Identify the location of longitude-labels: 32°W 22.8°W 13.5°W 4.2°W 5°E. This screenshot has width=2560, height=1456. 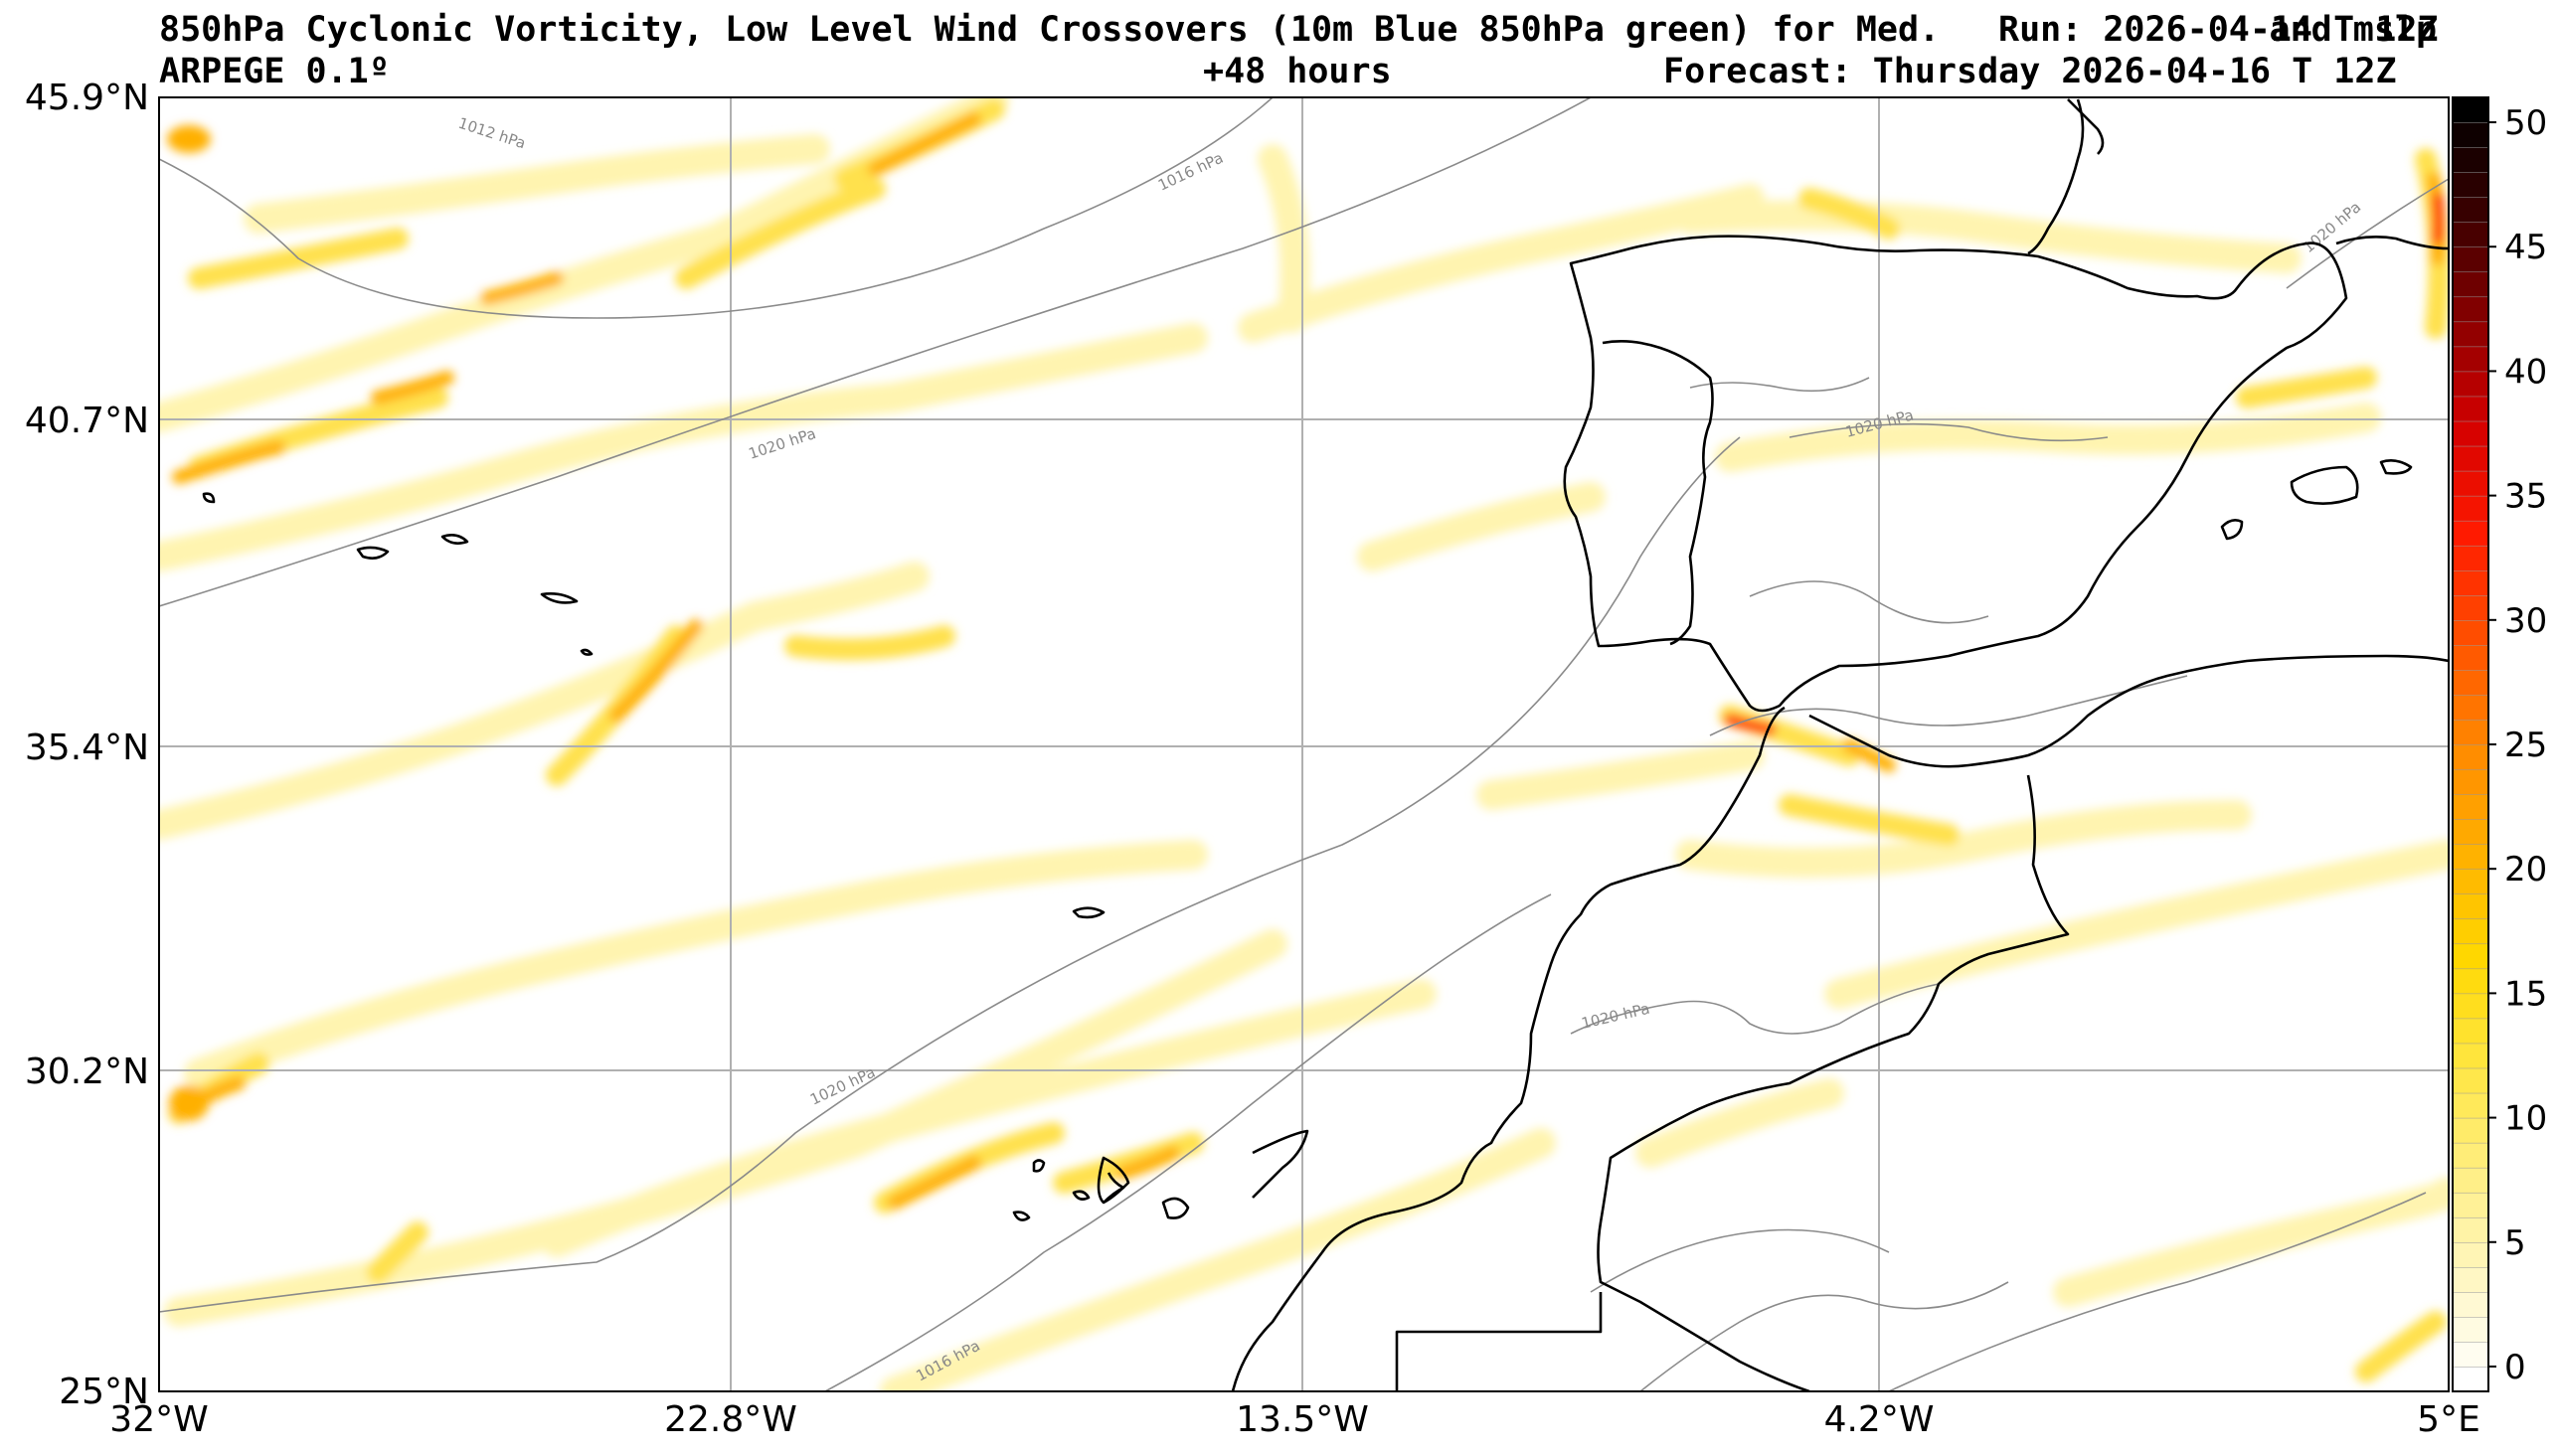
(1294, 1419).